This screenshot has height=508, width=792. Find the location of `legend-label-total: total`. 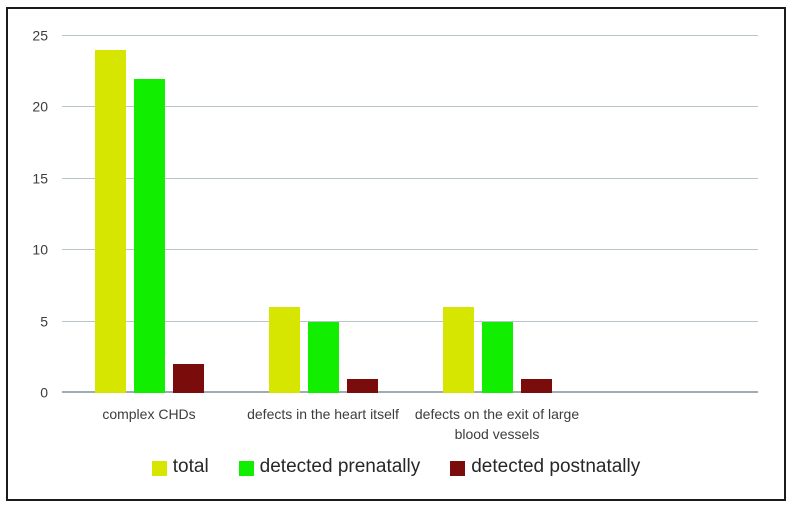

legend-label-total: total is located at coordinates (190, 466).